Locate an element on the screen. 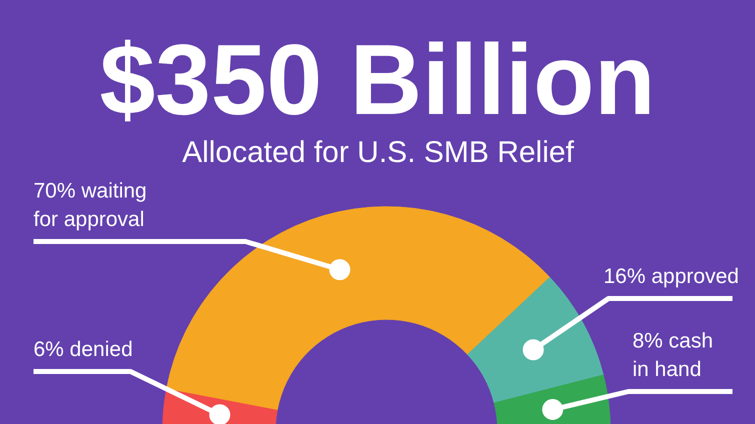 This screenshot has width=755, height=424. chart-subtitle: Allocated for U.S. SMB Relief is located at coordinates (378, 152).